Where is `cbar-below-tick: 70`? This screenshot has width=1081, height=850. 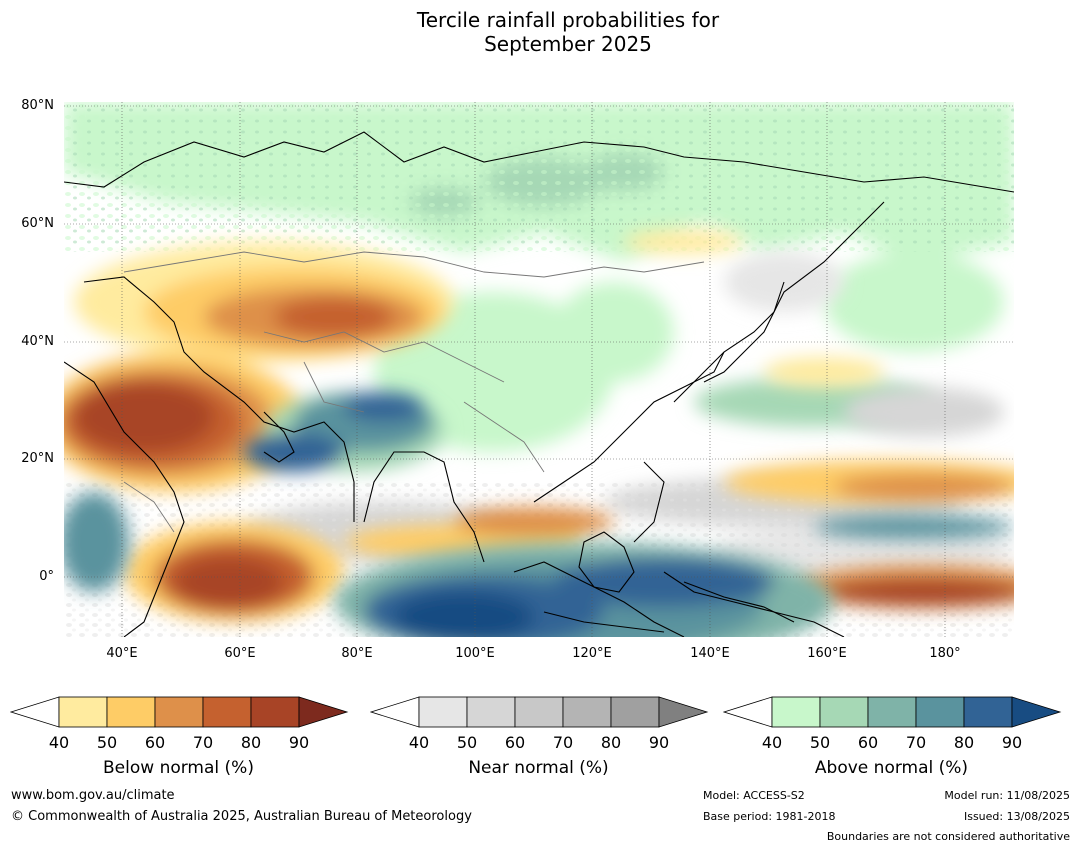
cbar-below-tick: 70 is located at coordinates (203, 742).